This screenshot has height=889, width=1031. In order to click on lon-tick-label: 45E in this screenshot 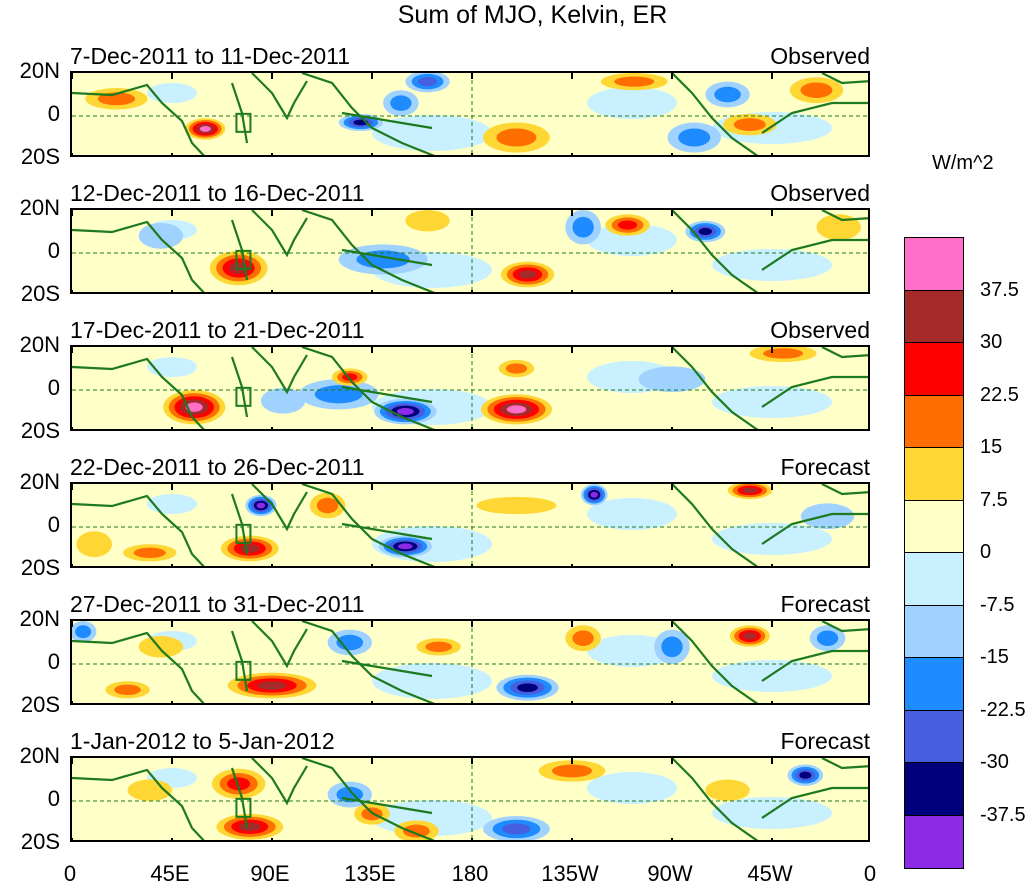, I will do `click(170, 873)`.